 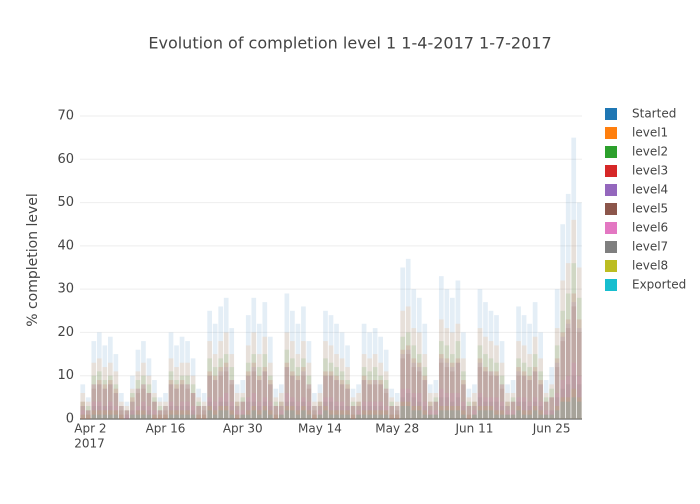 What do you see at coordinates (650, 171) in the screenshot?
I see `legend-label: level3` at bounding box center [650, 171].